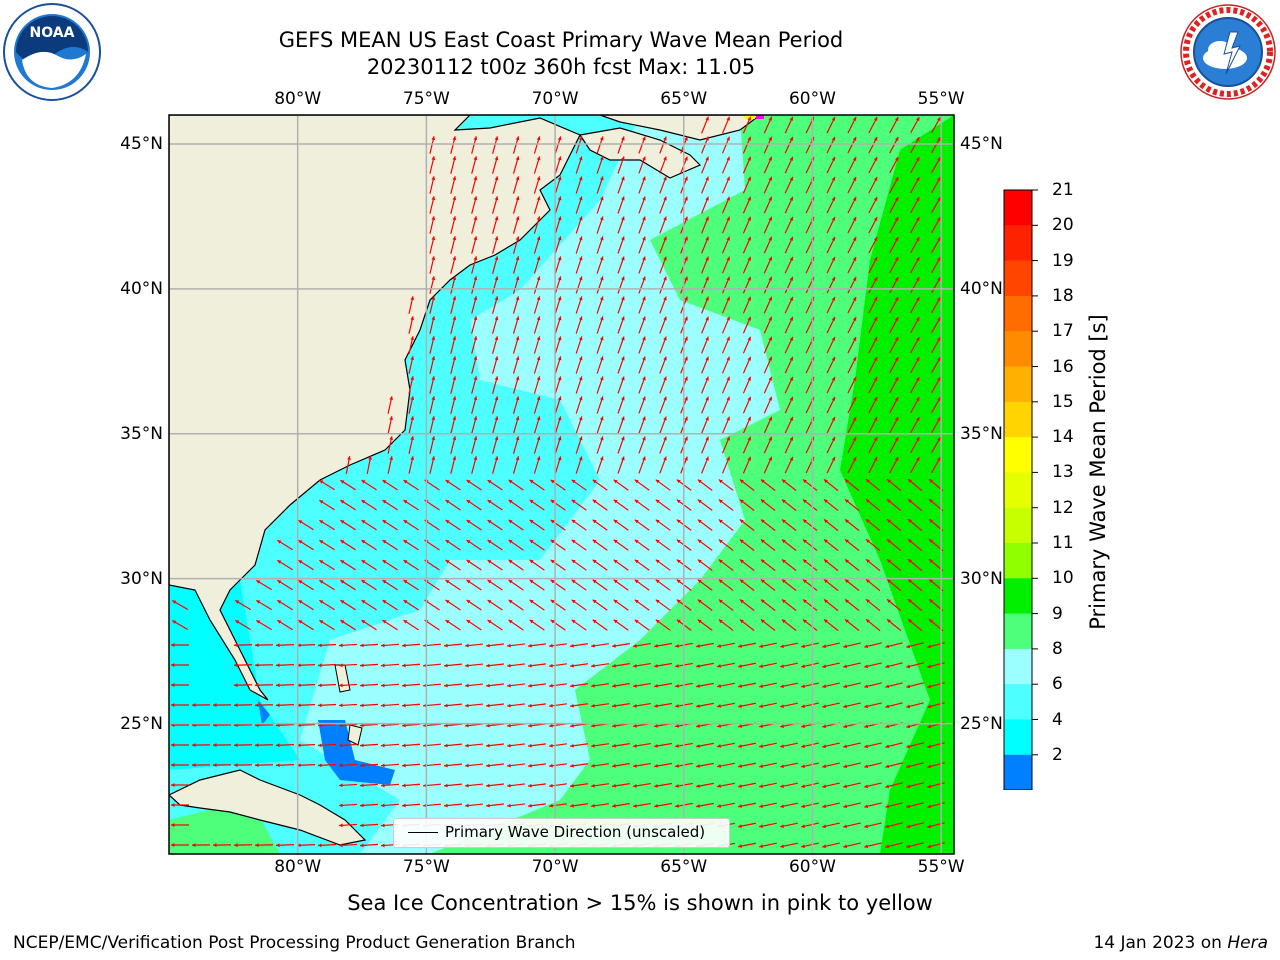 Image resolution: width=1280 pixels, height=960 pixels. Describe the element at coordinates (1018, 489) in the screenshot. I see `colorbar-frame` at that location.